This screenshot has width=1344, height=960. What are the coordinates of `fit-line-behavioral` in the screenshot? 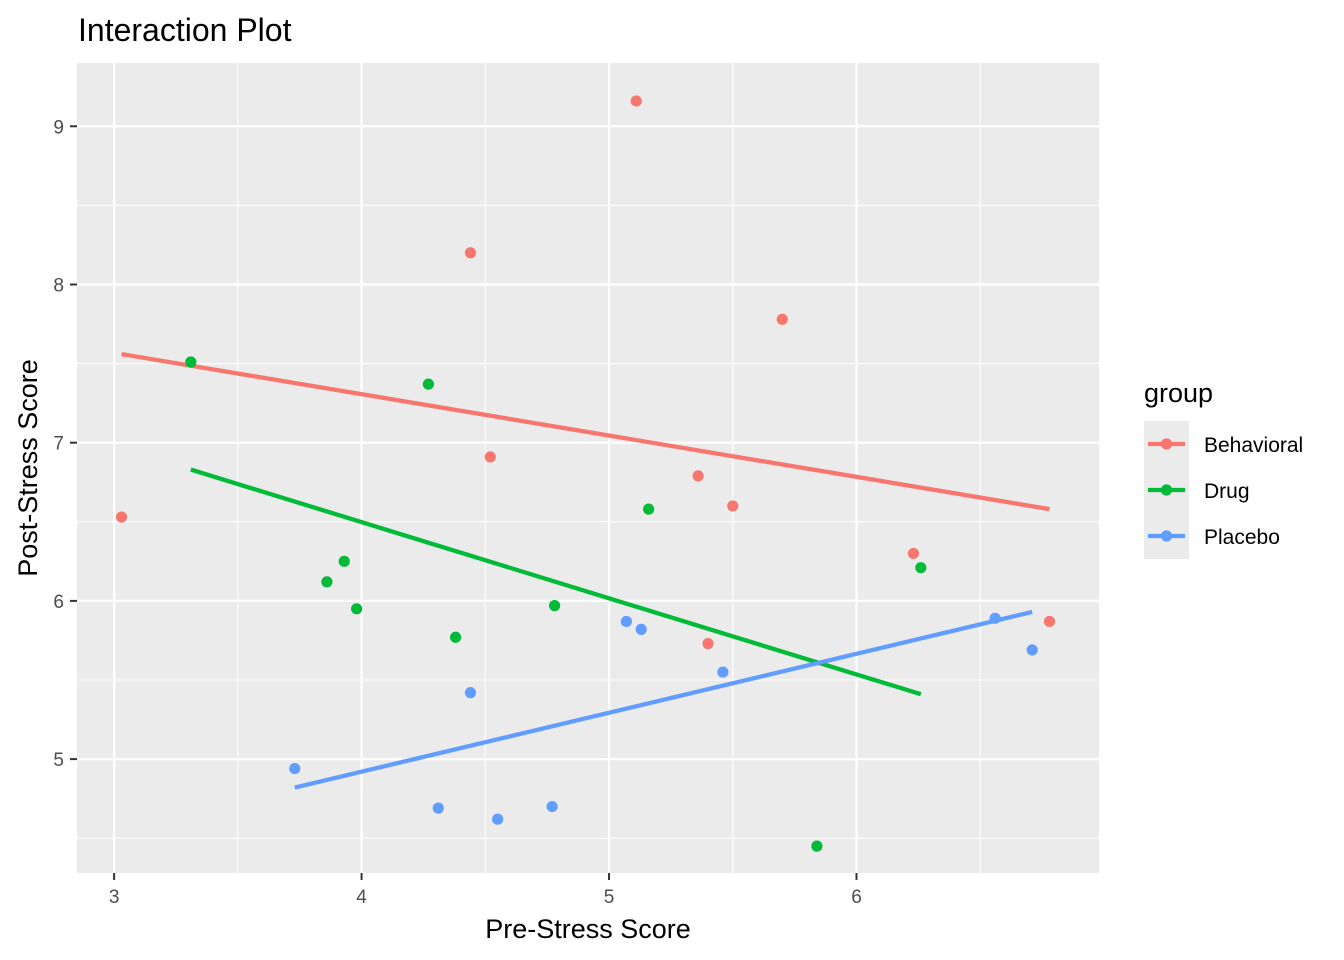 It's located at (585, 431).